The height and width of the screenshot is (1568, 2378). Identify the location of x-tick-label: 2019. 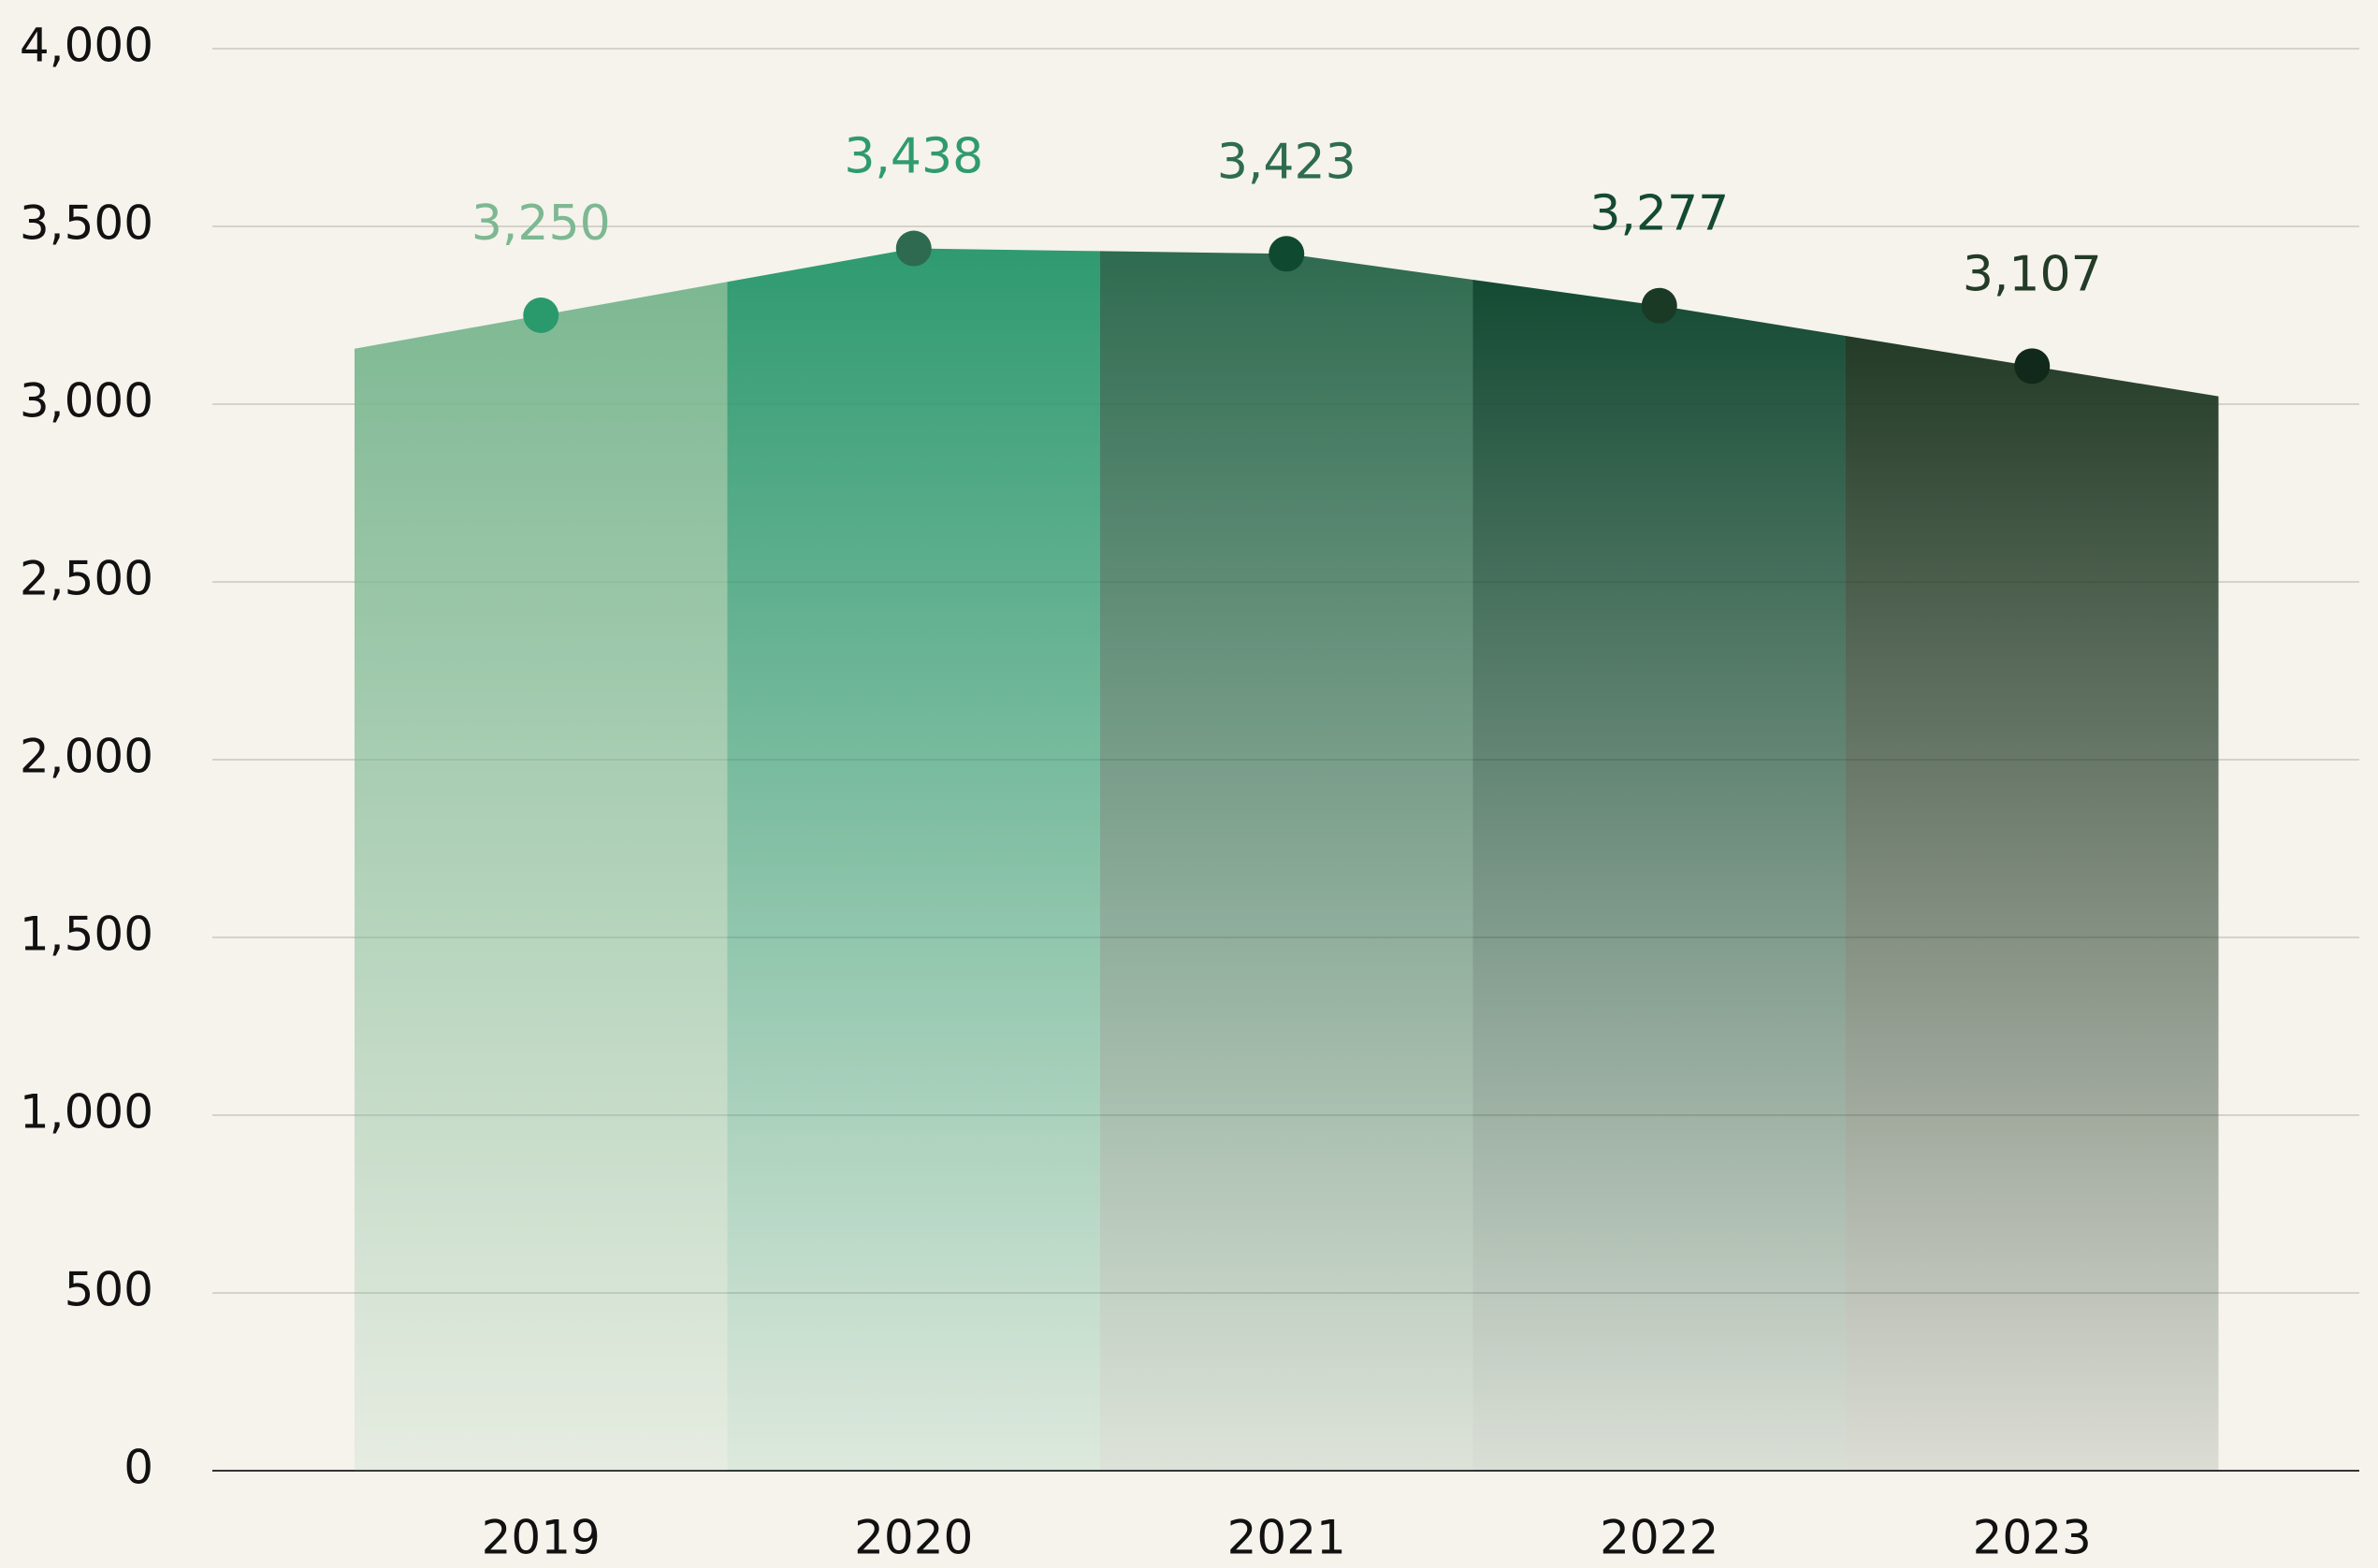
(541, 1538).